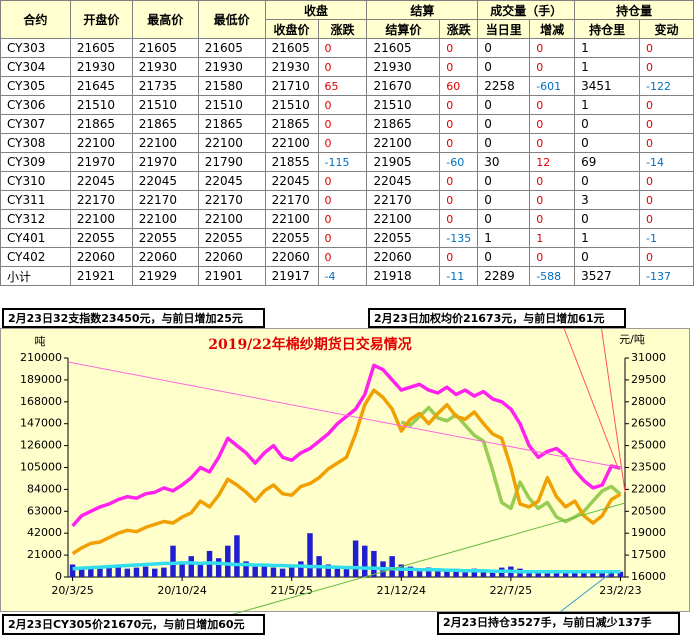 The image size is (694, 635). I want to click on y2-tick-label: 17500, so click(648, 554).